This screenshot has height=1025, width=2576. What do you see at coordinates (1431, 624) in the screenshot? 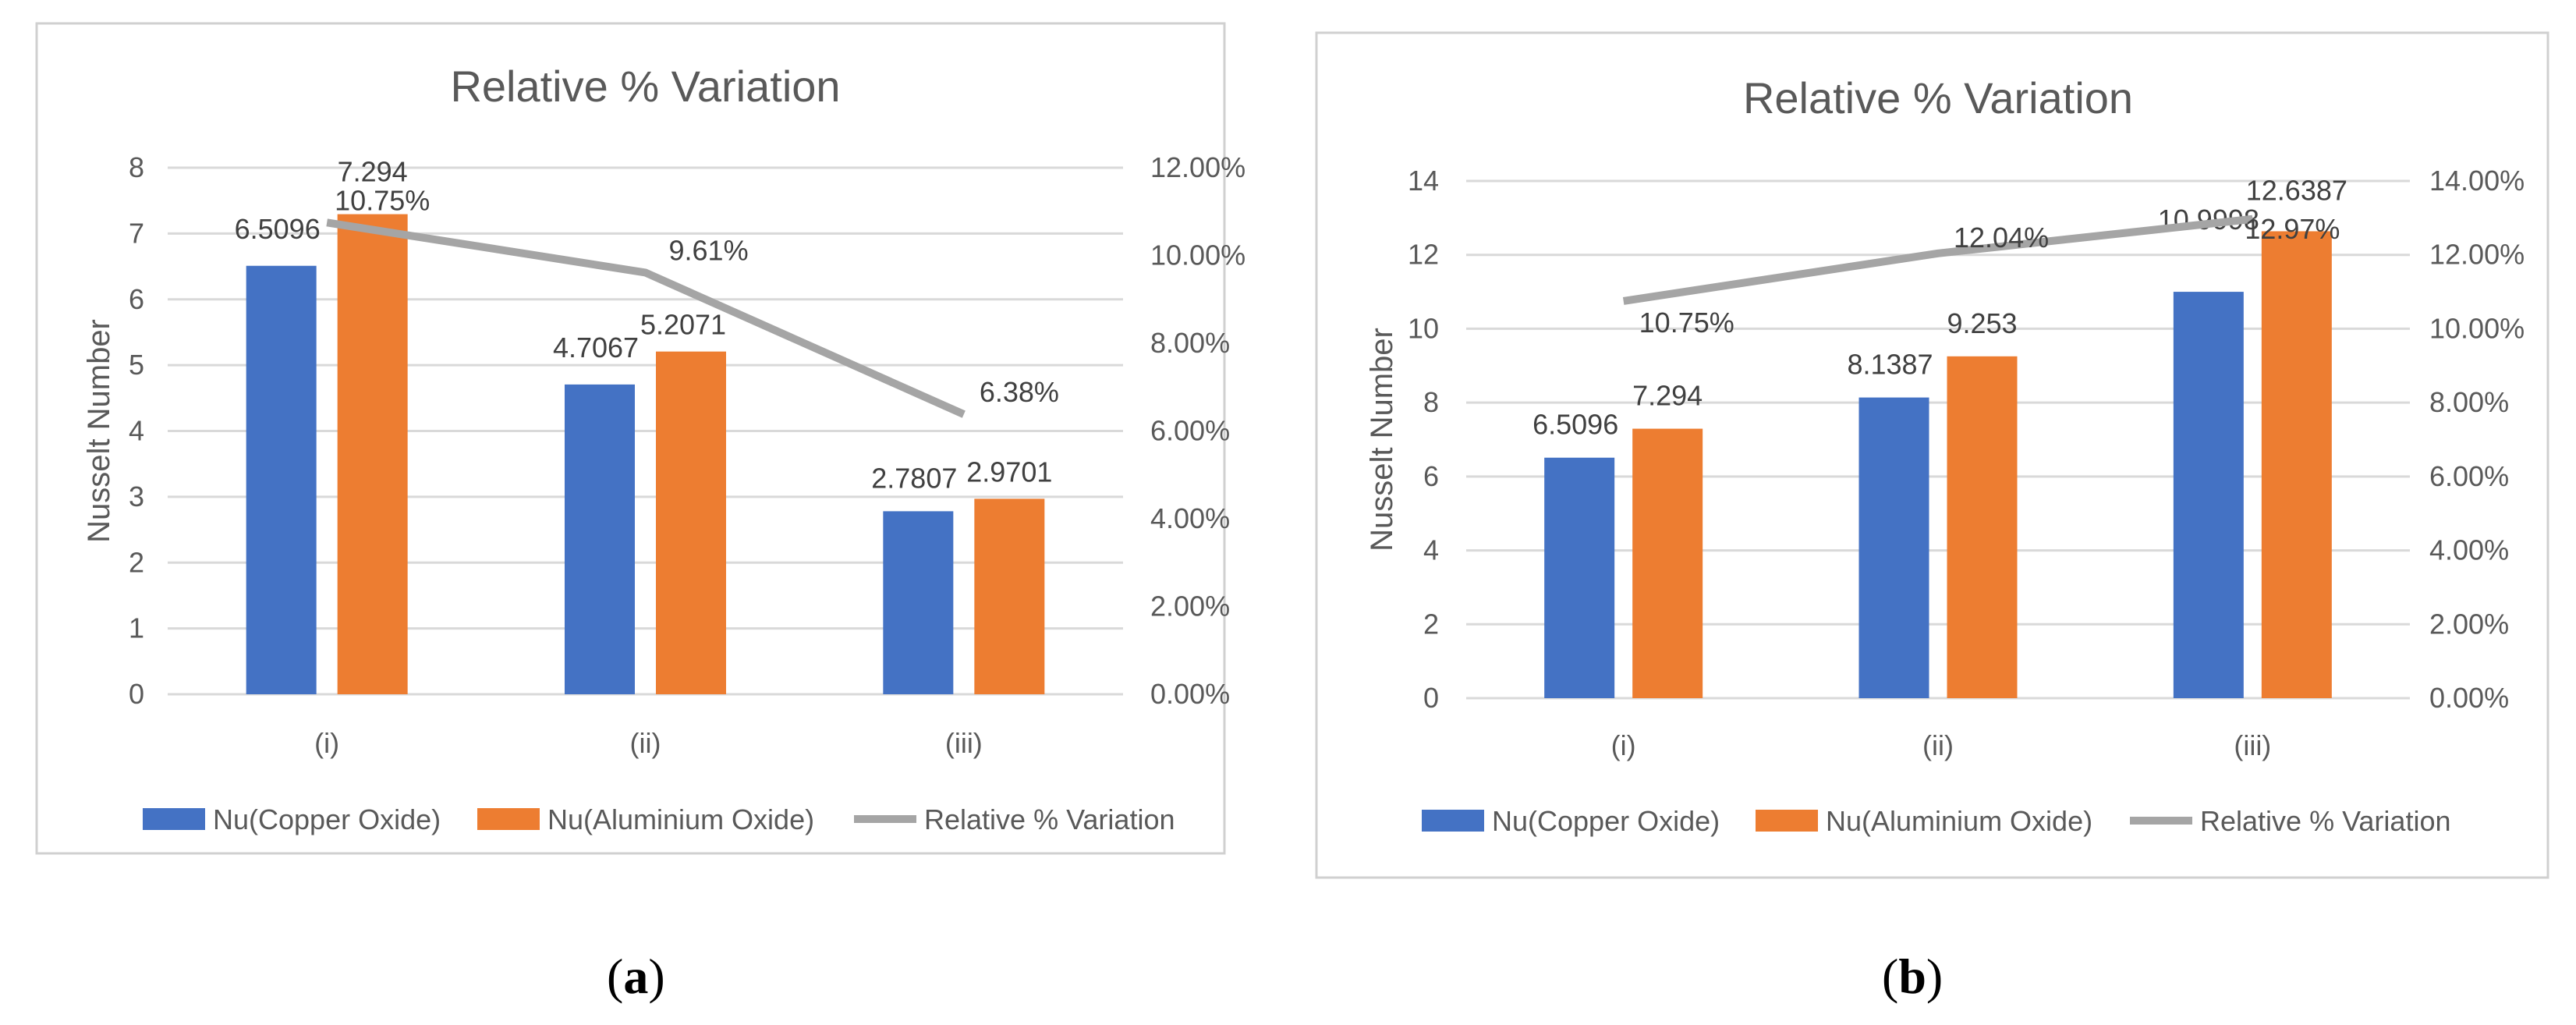
I see `chart-b-ytick-label: 2` at bounding box center [1431, 624].